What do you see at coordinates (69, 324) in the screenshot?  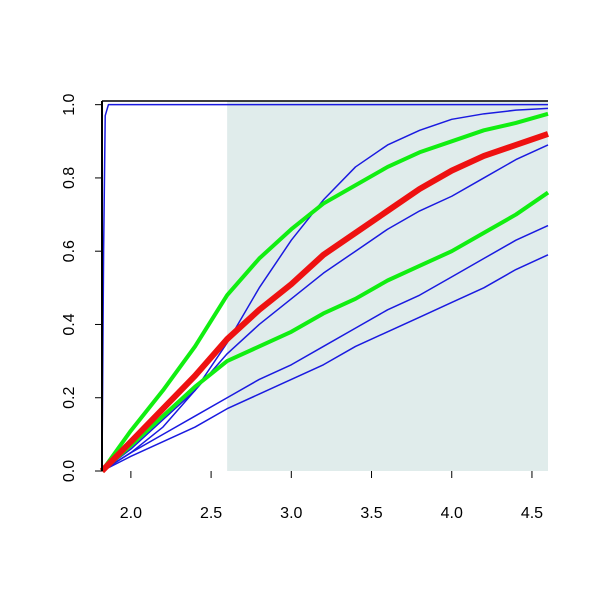 I see `y-tick-label: 0.4` at bounding box center [69, 324].